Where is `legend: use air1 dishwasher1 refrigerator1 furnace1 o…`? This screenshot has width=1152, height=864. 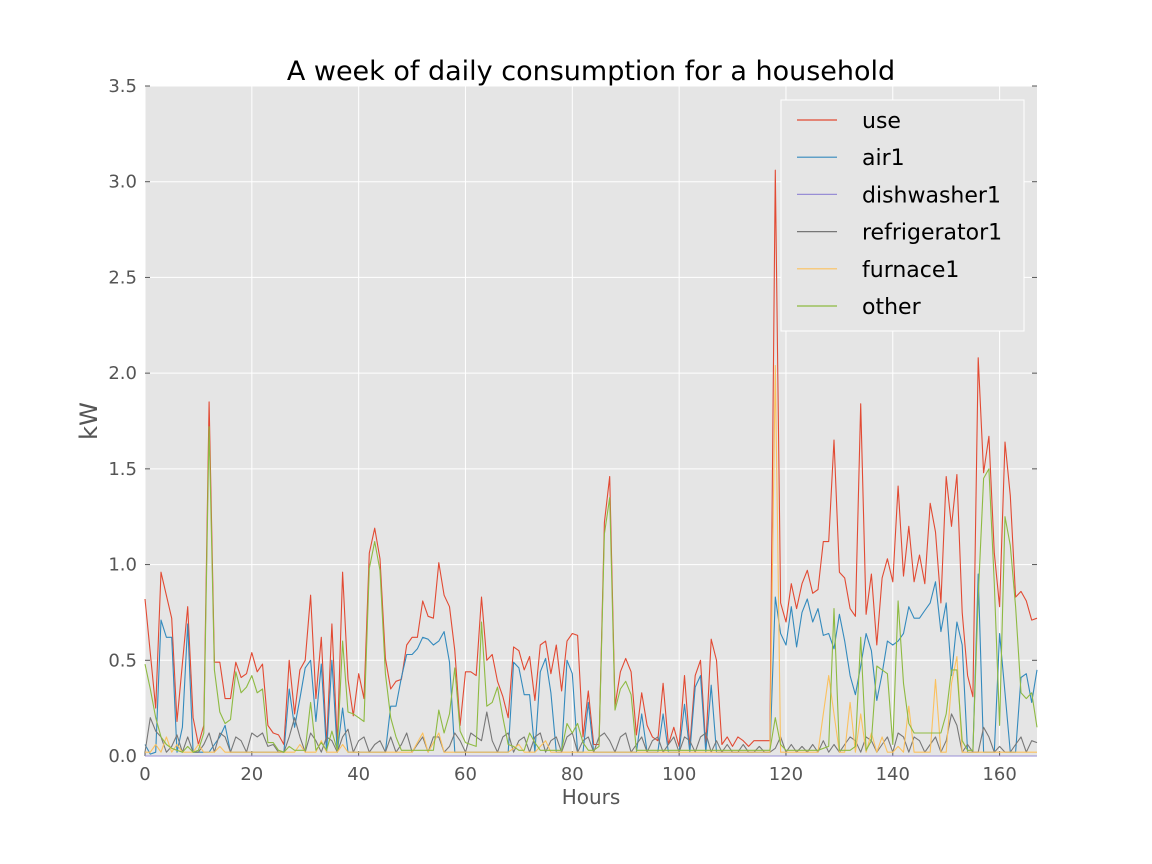
legend: use air1 dishwasher1 refrigerator1 furnace1 o… is located at coordinates (902, 215).